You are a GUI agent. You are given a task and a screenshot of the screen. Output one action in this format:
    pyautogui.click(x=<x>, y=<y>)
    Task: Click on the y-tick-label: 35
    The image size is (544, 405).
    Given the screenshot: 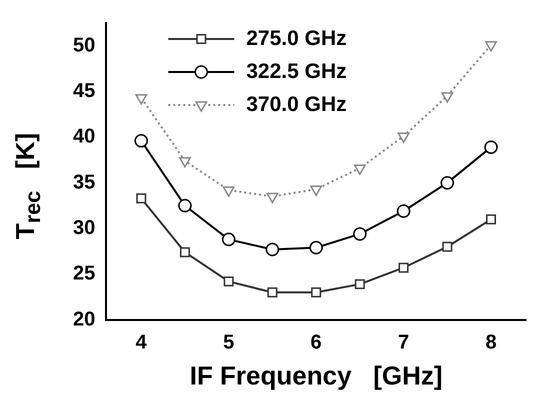 What is the action you would take?
    pyautogui.click(x=84, y=182)
    